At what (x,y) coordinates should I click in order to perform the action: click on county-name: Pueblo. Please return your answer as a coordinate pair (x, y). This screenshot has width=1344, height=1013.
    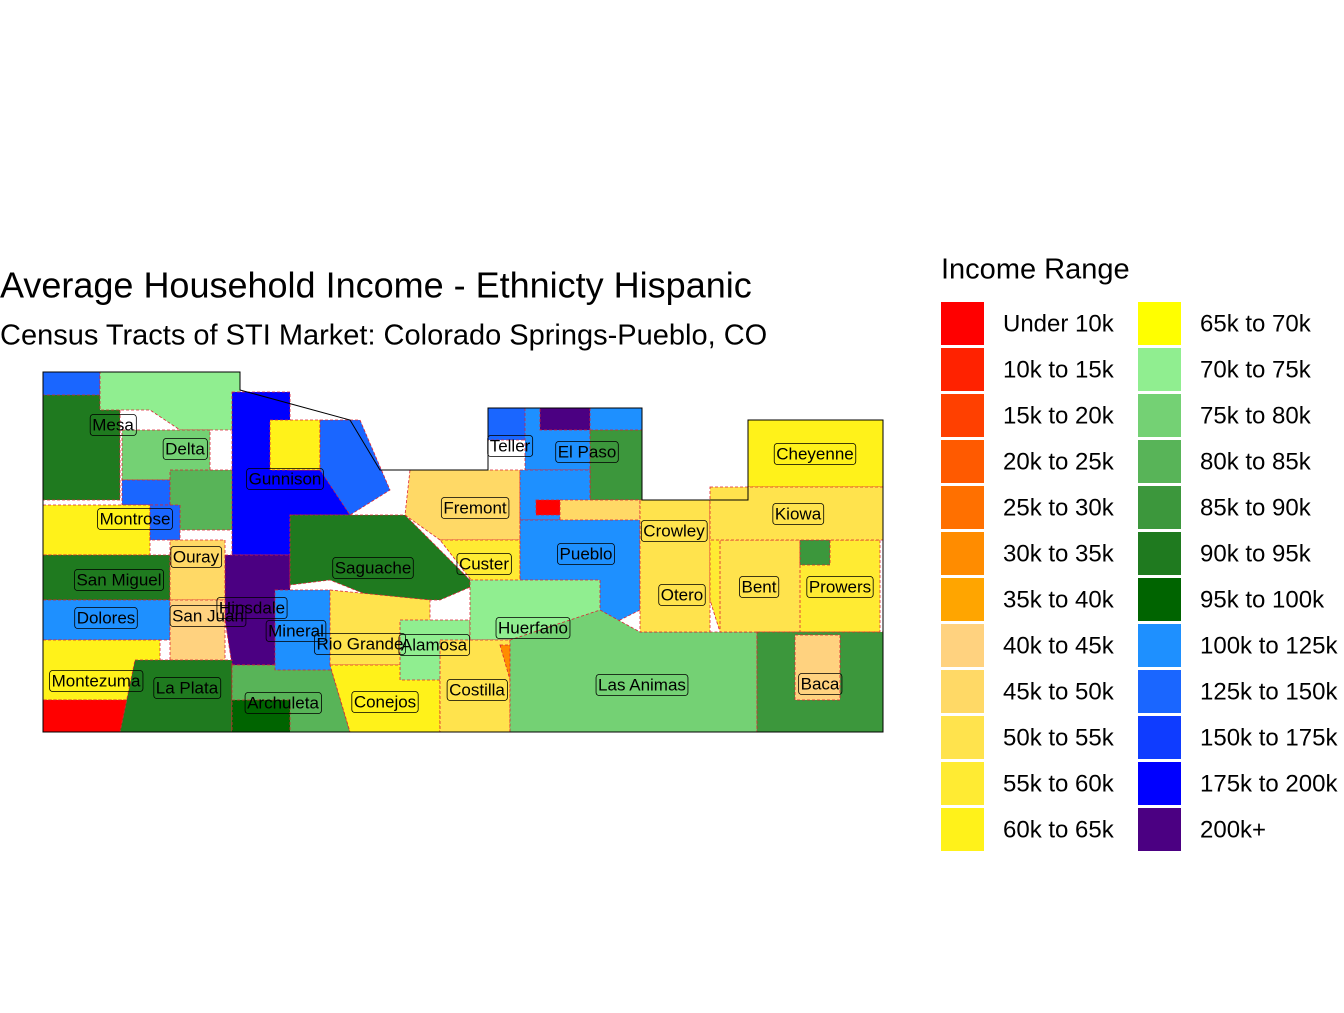
    Looking at the image, I should click on (586, 553).